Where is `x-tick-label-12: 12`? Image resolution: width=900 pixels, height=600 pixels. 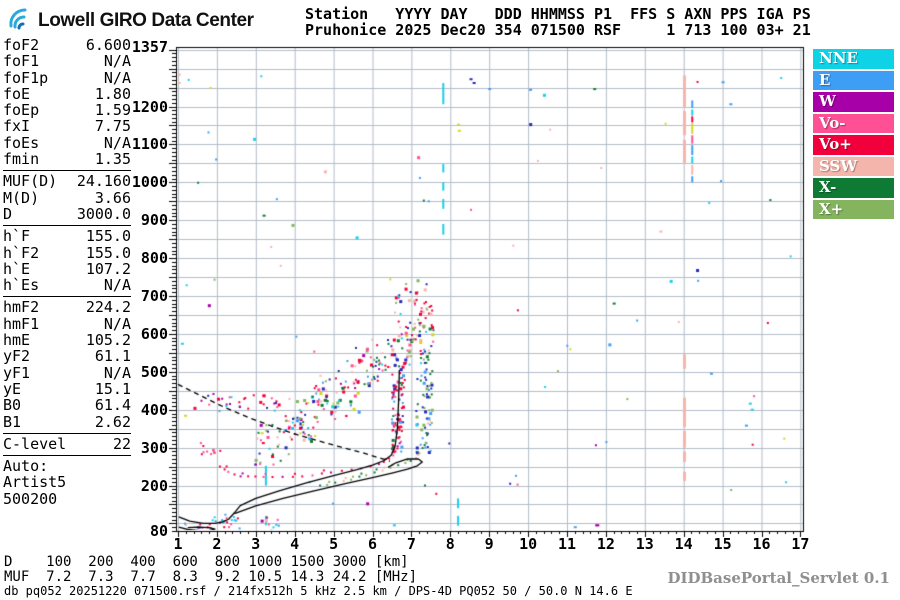
x-tick-label-12: 12 is located at coordinates (605, 544).